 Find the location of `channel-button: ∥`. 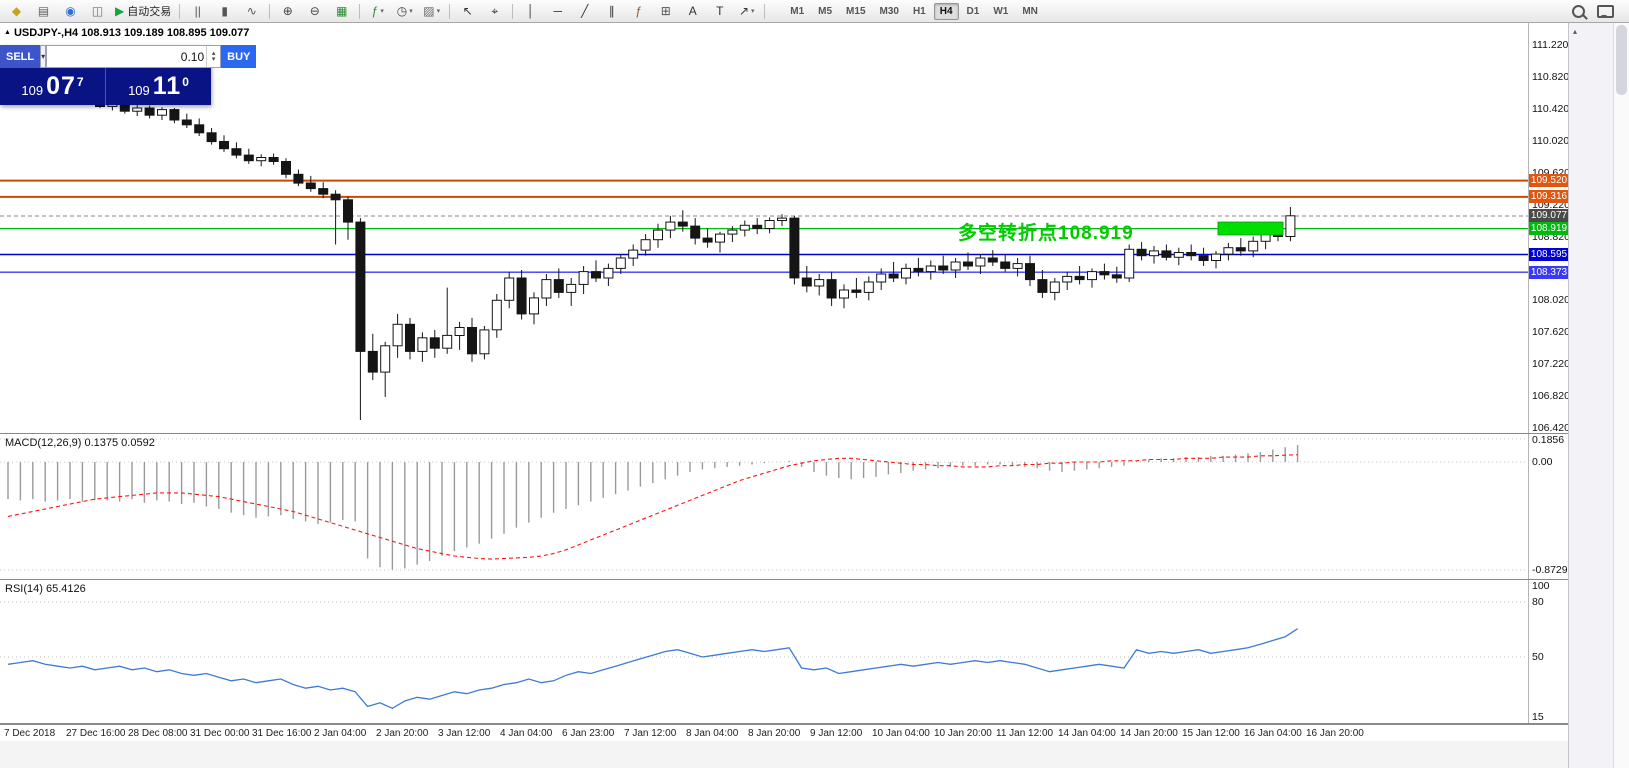

channel-button: ∥ is located at coordinates (611, 11).